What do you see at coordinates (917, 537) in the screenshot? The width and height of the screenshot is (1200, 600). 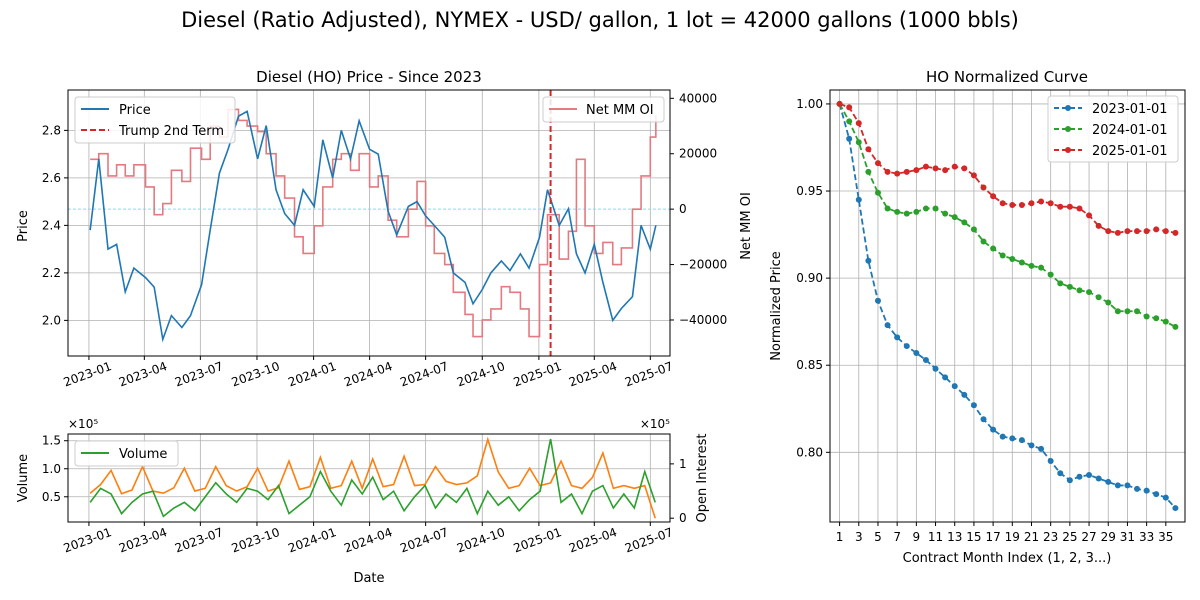 I see `curve-x-tick-label: 9` at bounding box center [917, 537].